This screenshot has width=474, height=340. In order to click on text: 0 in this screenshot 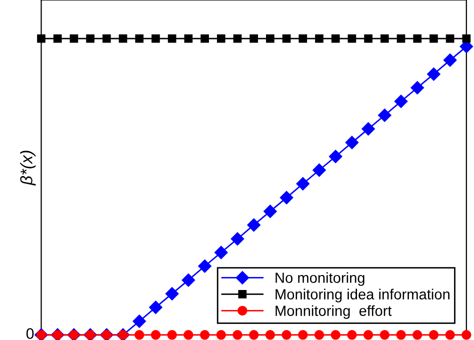, I will do `click(30, 333)`.